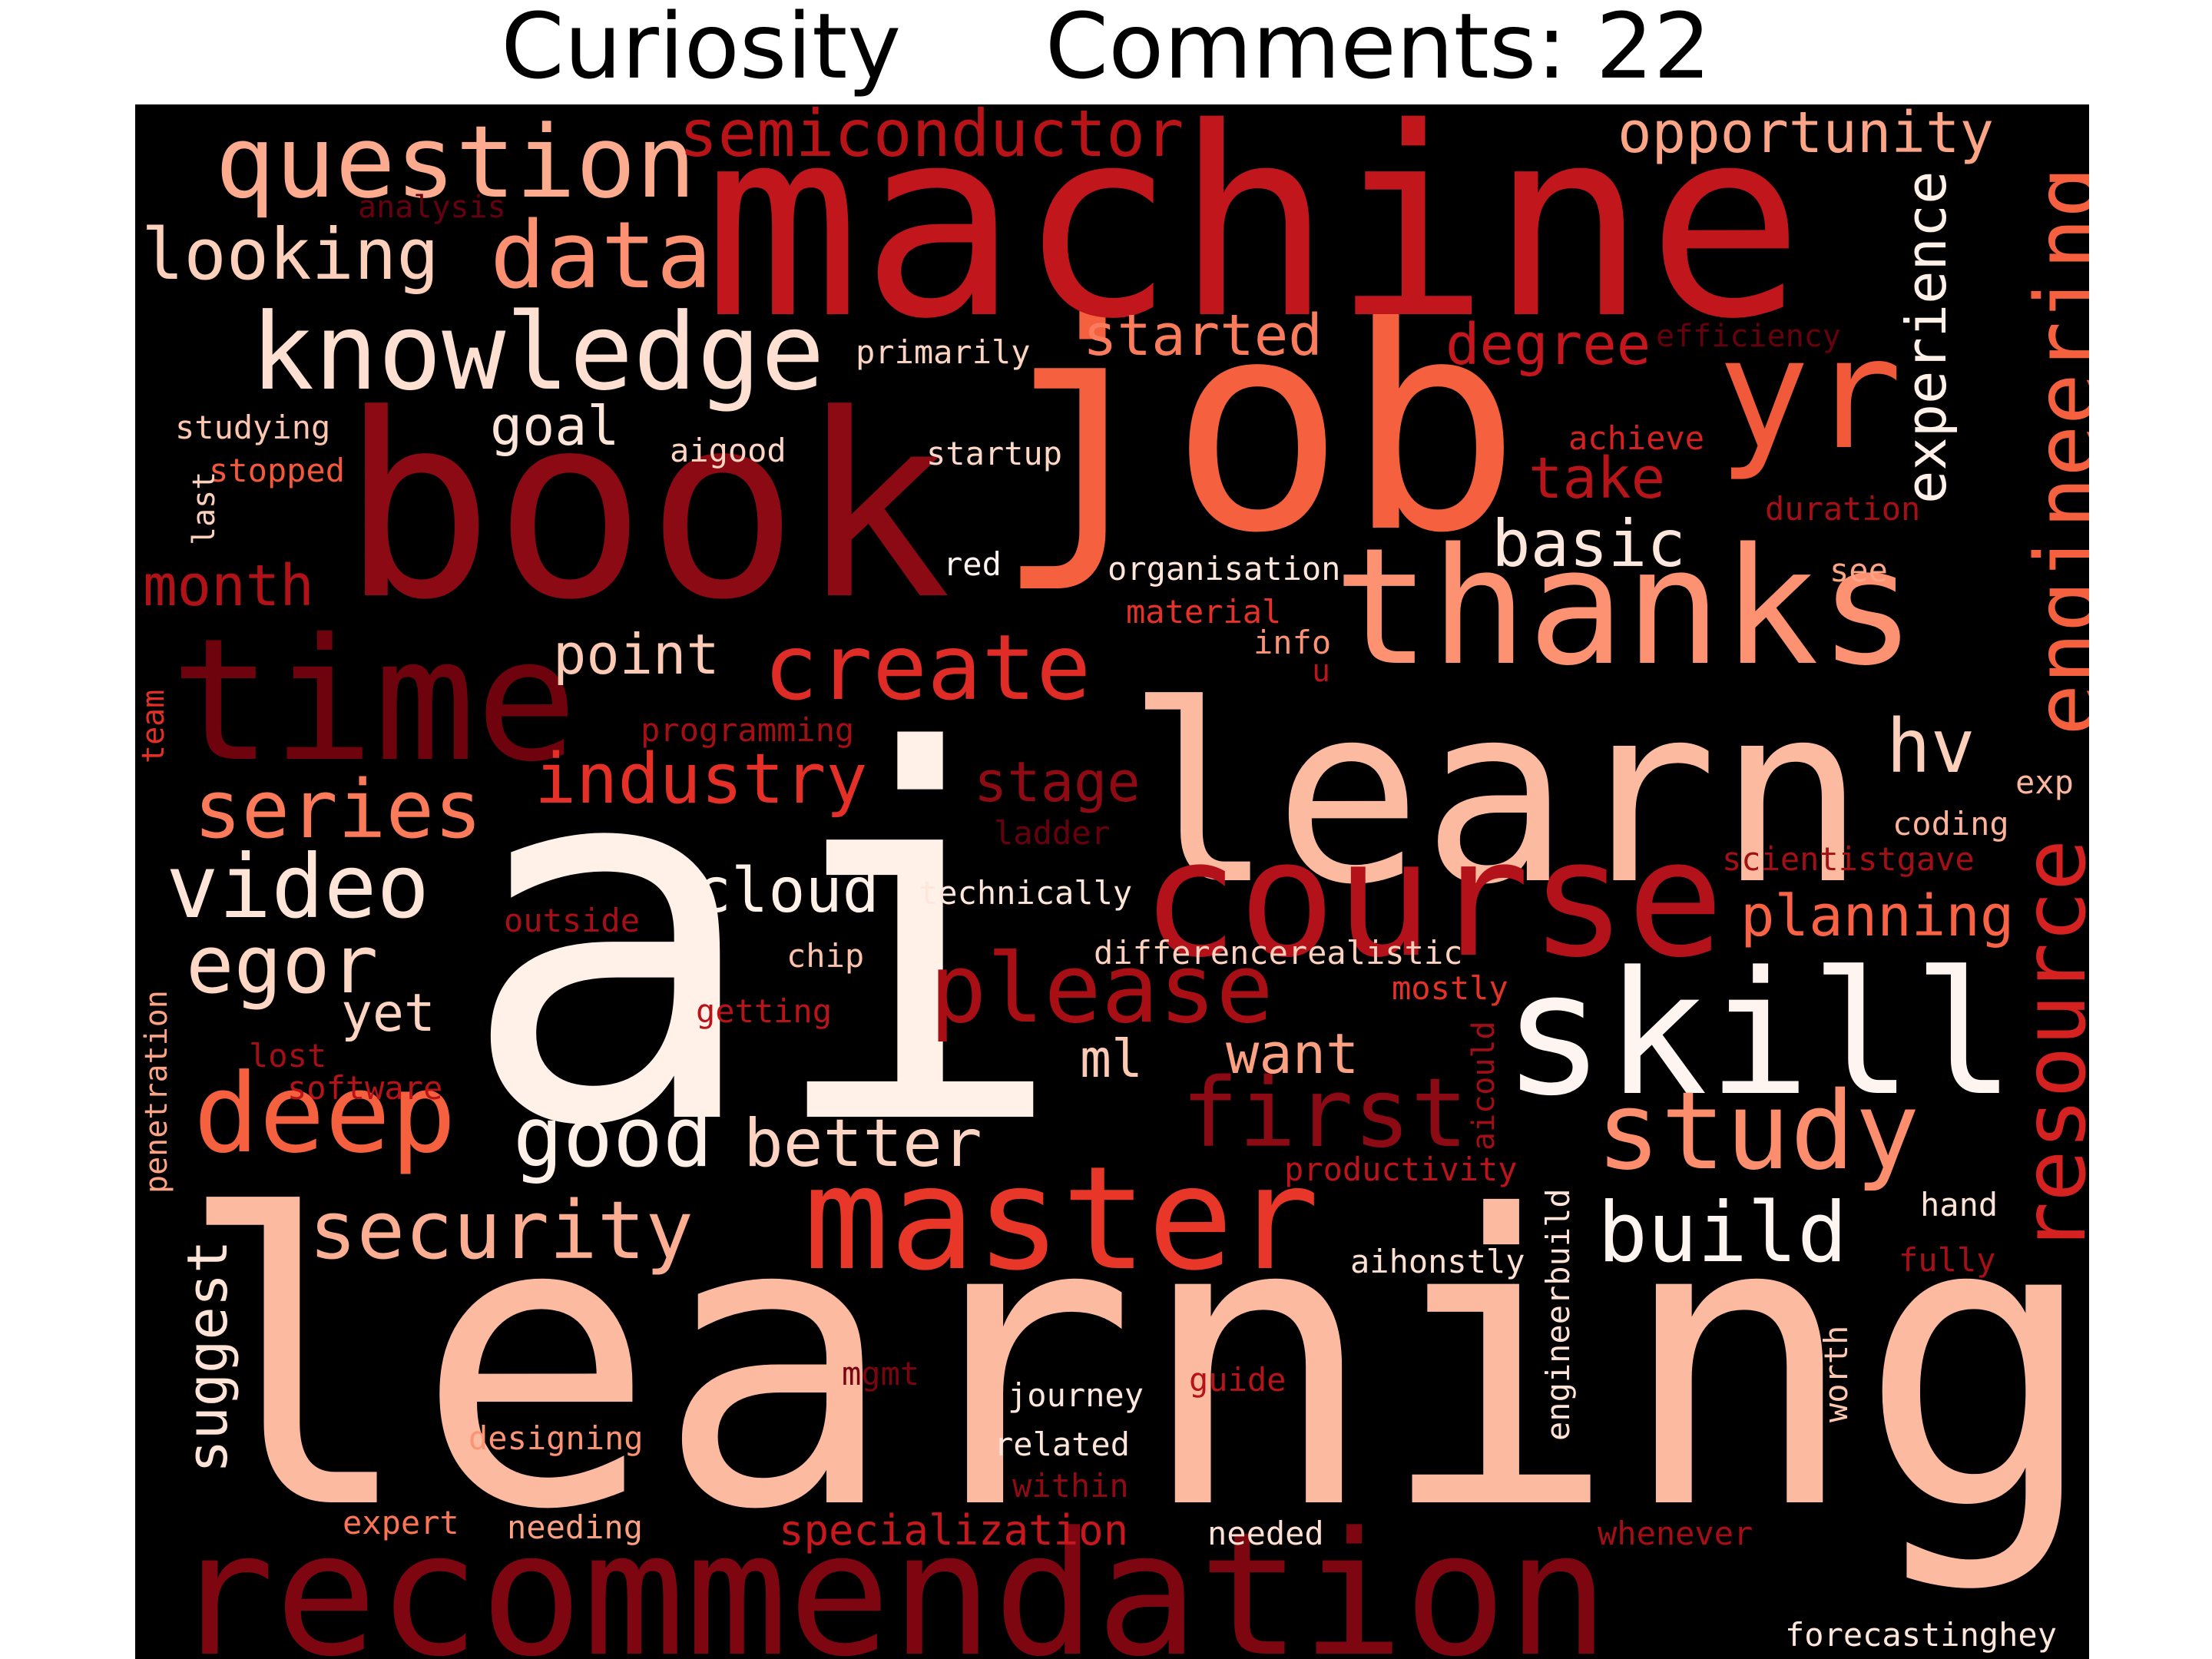 The image size is (2212, 1659). What do you see at coordinates (763, 942) in the screenshot?
I see `word-ai: ai` at bounding box center [763, 942].